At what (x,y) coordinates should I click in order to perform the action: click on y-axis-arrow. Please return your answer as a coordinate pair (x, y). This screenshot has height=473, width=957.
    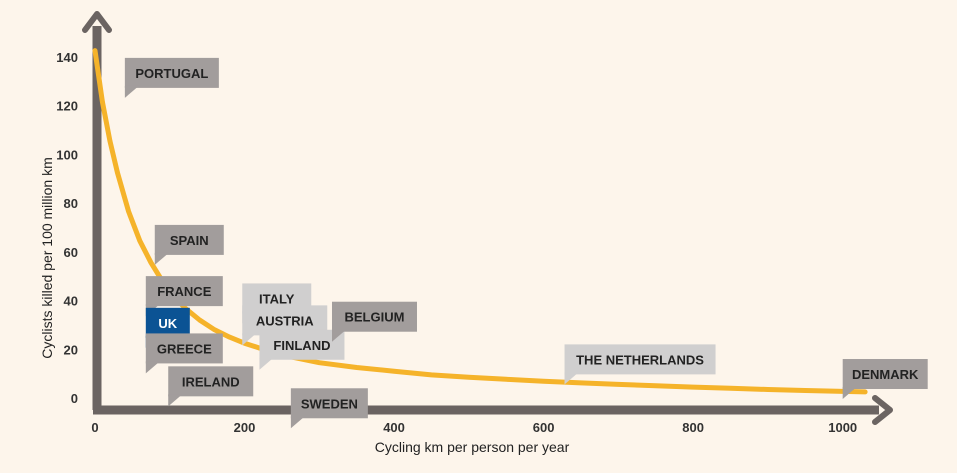
    Looking at the image, I should click on (97, 22).